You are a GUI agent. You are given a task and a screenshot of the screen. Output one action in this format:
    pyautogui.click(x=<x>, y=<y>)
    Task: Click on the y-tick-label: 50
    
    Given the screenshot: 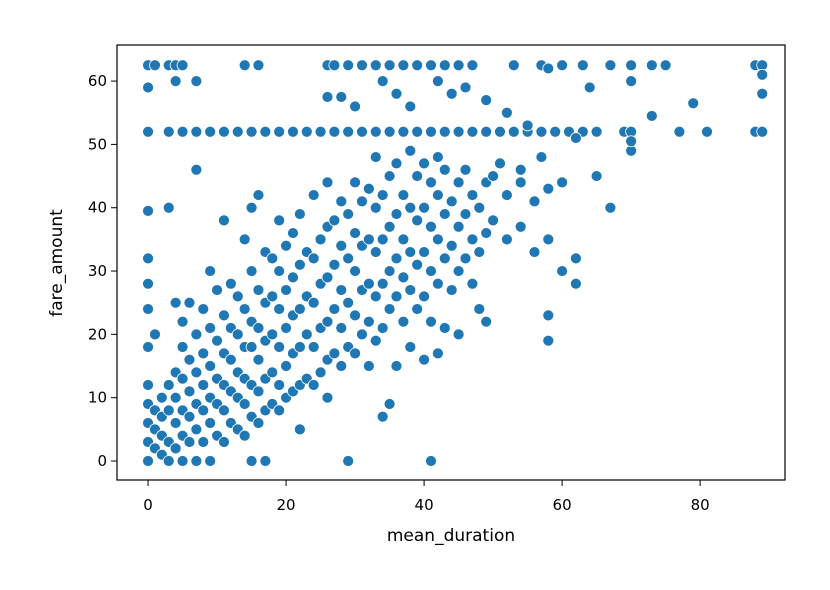 What is the action you would take?
    pyautogui.click(x=97, y=144)
    